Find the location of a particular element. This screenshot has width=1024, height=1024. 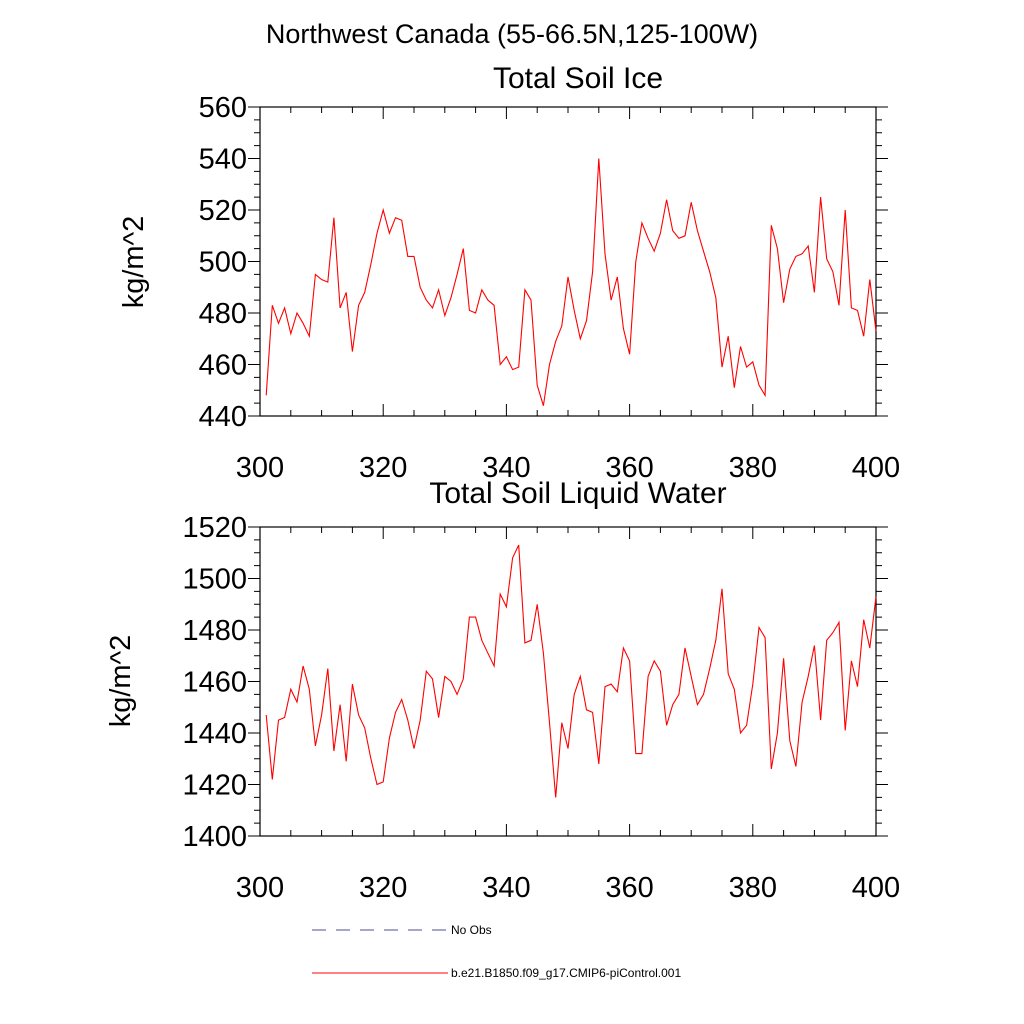

y-tick-label: 520 is located at coordinates (223, 211).